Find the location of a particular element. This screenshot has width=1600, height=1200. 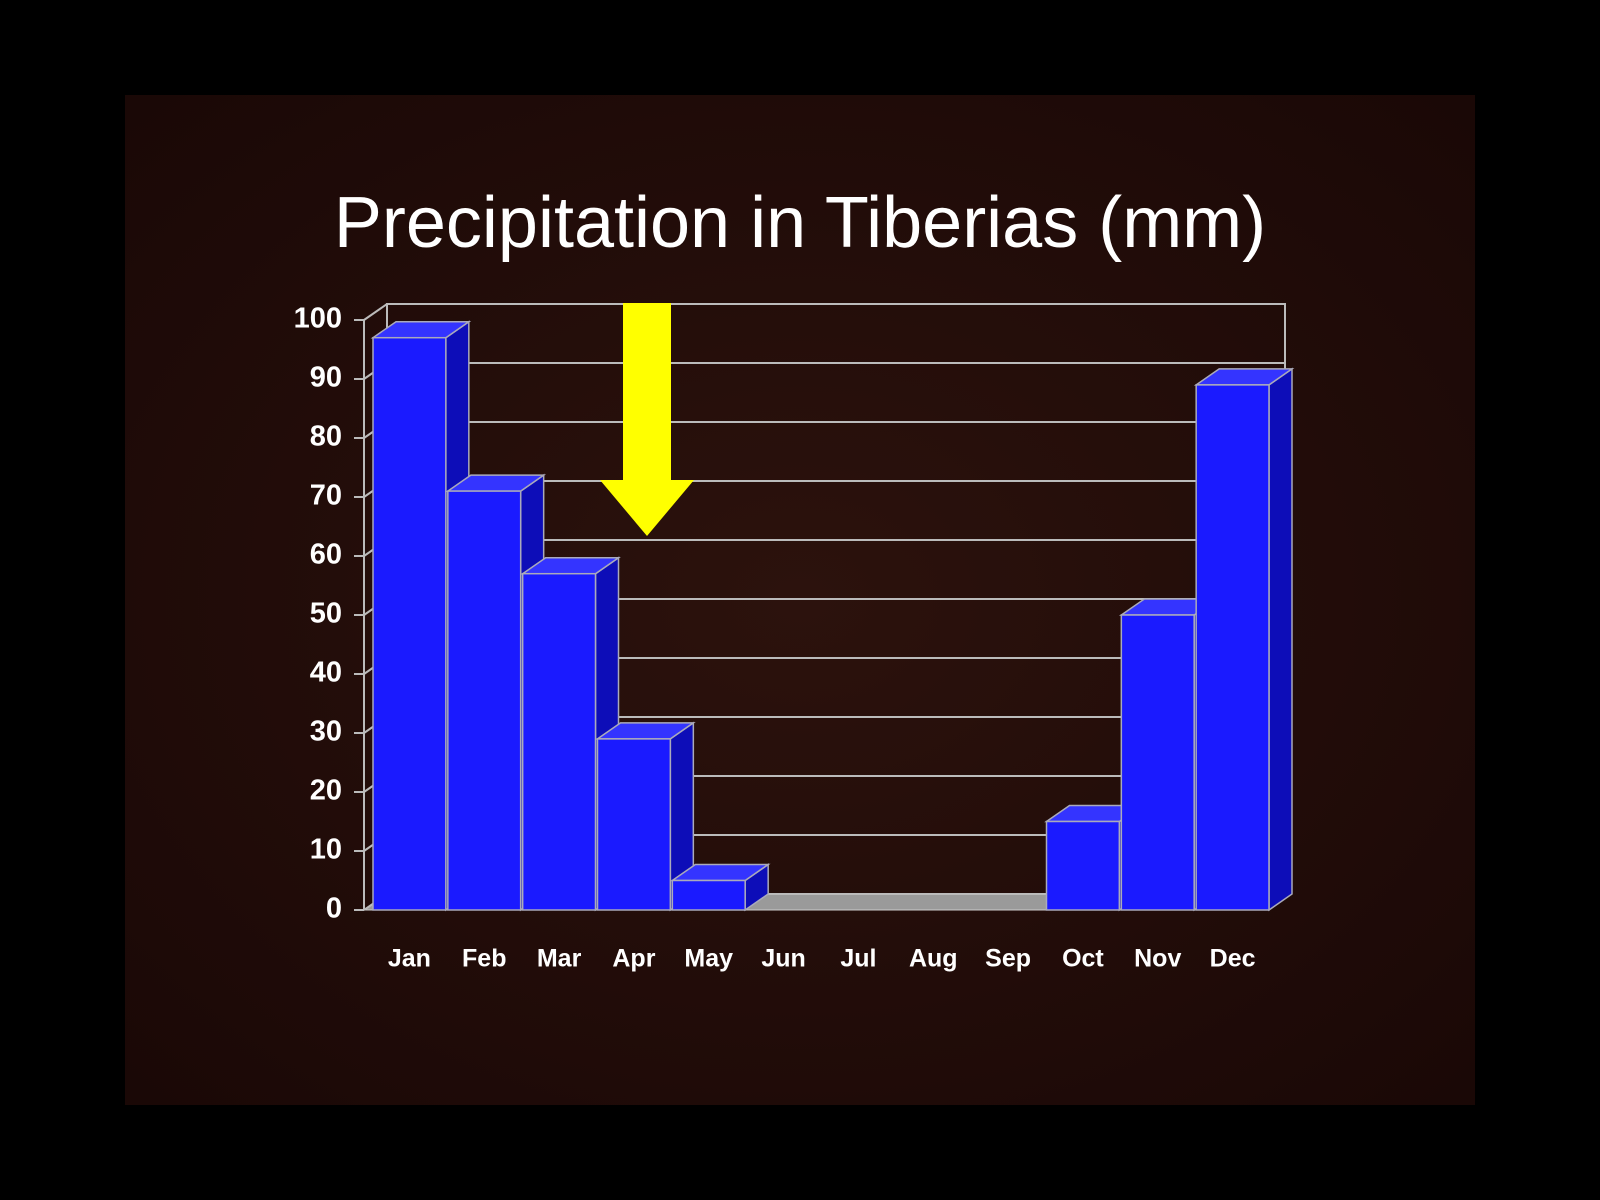

y-tick-label: 70 is located at coordinates (326, 496).